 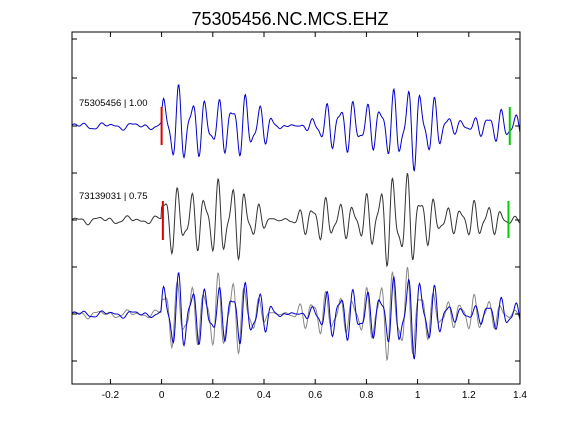 What do you see at coordinates (113, 103) in the screenshot?
I see `trace-label-reference: 75305456 | 1.00` at bounding box center [113, 103].